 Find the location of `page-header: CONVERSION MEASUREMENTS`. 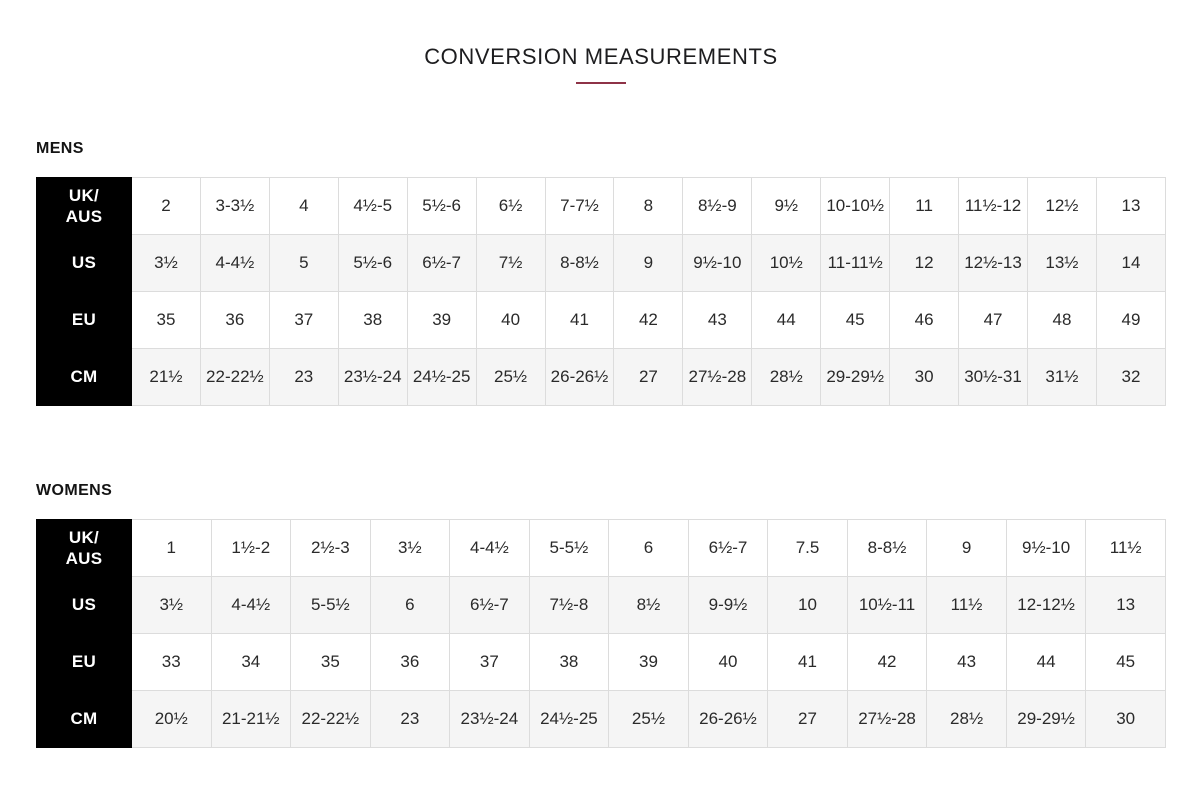

page-header: CONVERSION MEASUREMENTS is located at coordinates (601, 64).